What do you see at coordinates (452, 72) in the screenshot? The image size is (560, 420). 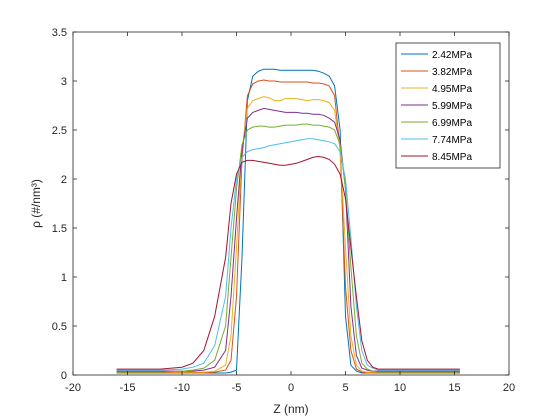 I see `legend-label: 3.82MPa` at bounding box center [452, 72].